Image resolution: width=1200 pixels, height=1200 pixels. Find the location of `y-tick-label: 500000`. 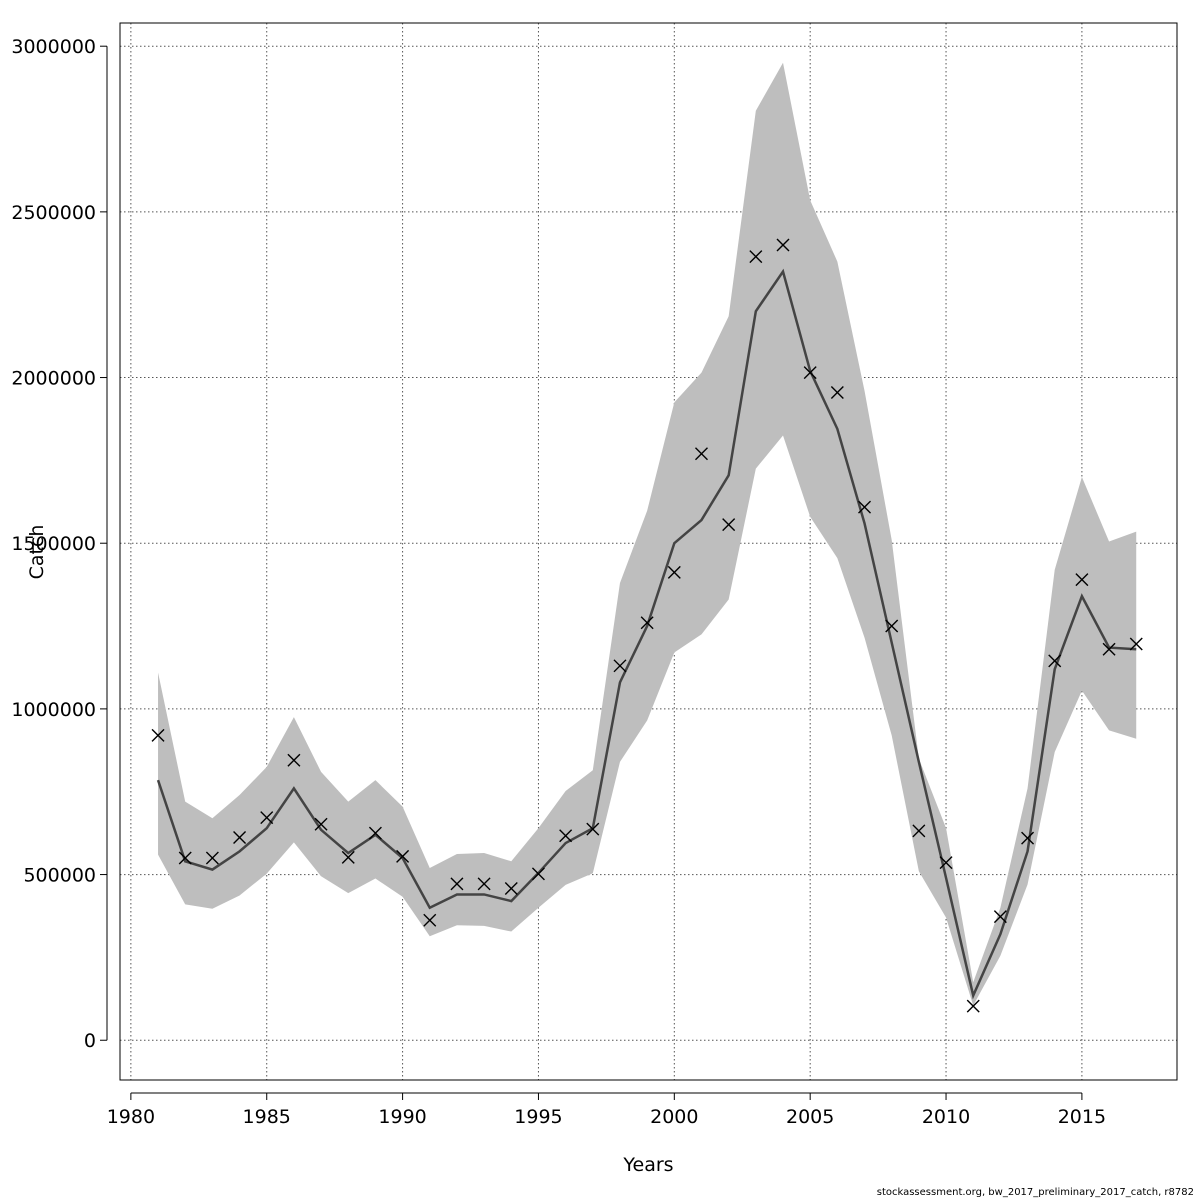

y-tick-label: 500000 is located at coordinates (59, 876).